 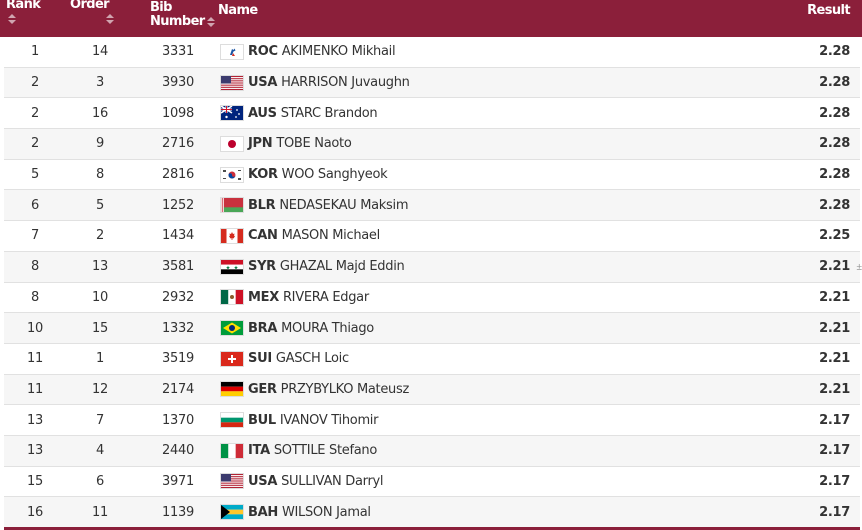 What do you see at coordinates (232, 450) in the screenshot?
I see `flag-ita-icon` at bounding box center [232, 450].